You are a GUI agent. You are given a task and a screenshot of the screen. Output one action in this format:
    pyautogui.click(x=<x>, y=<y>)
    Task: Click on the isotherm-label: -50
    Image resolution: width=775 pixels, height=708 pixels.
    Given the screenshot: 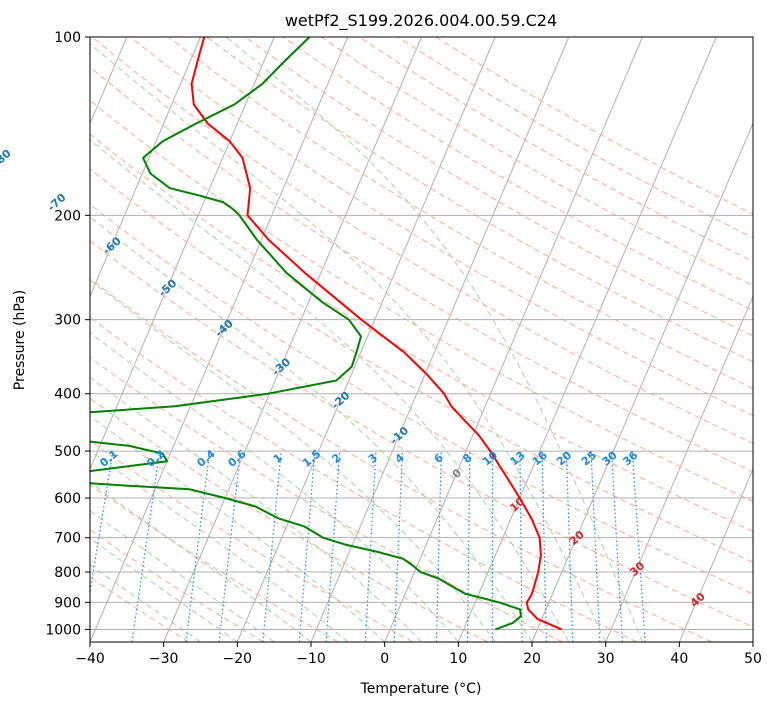 What is the action you would take?
    pyautogui.click(x=168, y=287)
    